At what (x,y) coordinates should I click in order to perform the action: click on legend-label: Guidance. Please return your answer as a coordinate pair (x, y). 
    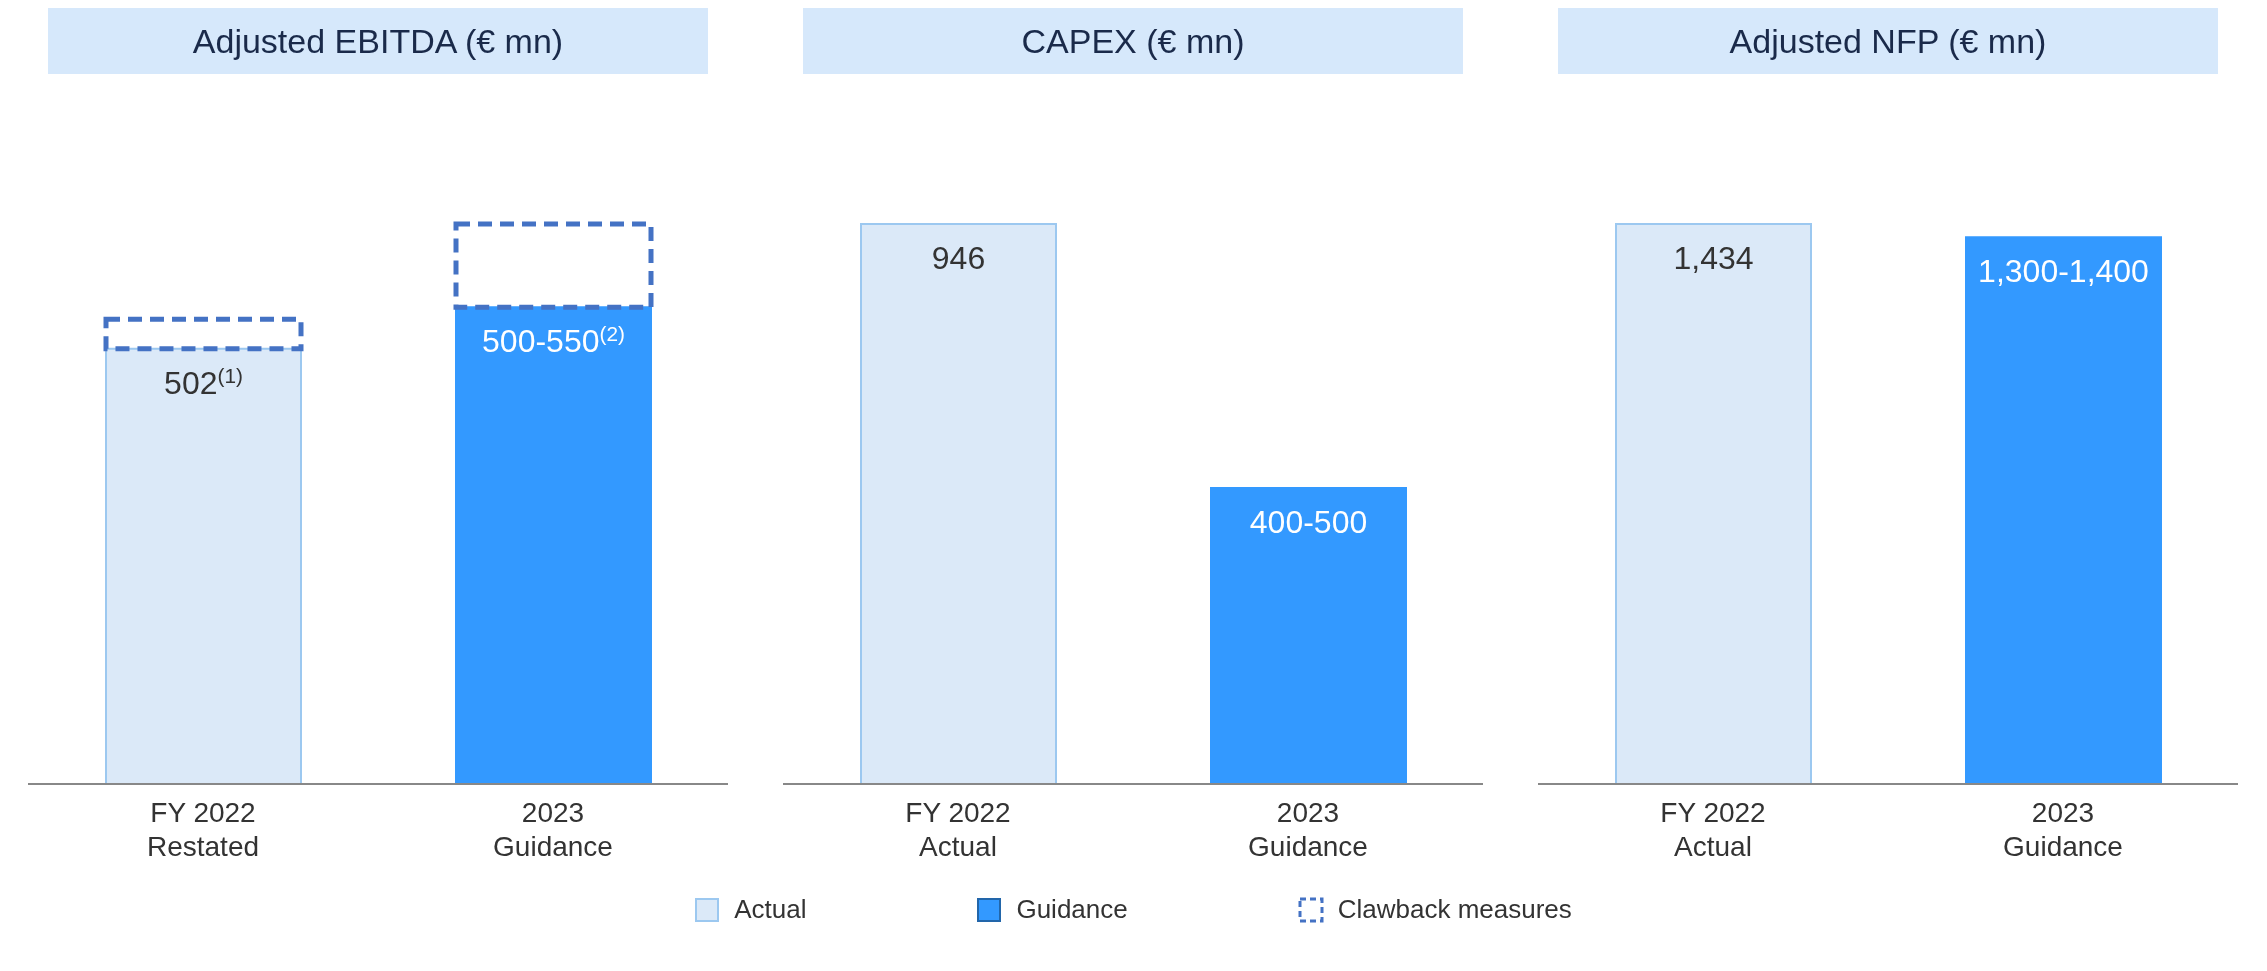
    Looking at the image, I should click on (1072, 909).